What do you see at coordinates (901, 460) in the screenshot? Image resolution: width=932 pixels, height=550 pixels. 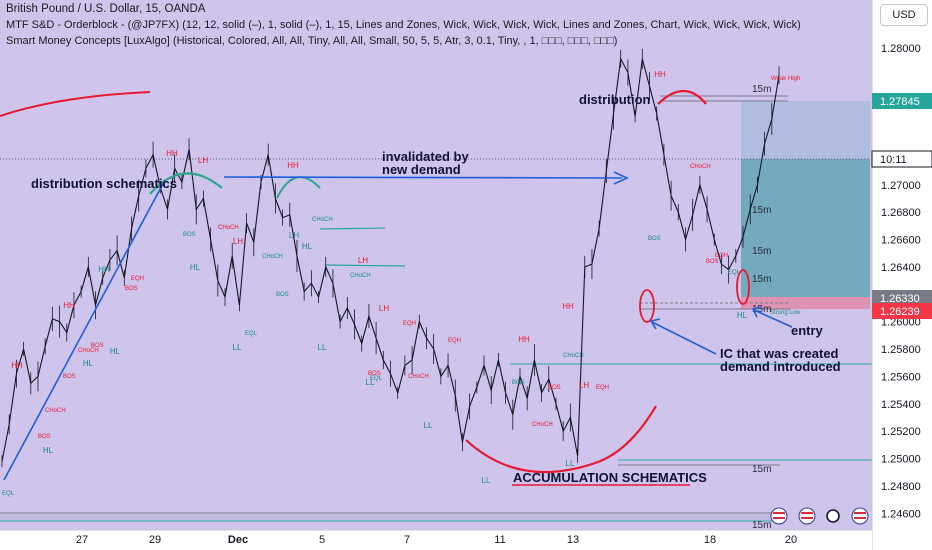 I see `y-tick-label: 1.25000` at bounding box center [901, 460].